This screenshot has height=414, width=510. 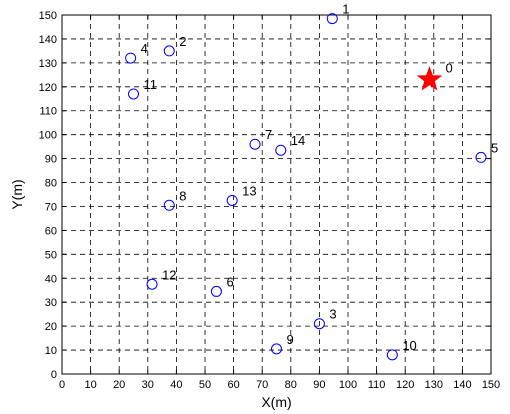 I want to click on x-tick-label: 10, so click(x=90, y=385).